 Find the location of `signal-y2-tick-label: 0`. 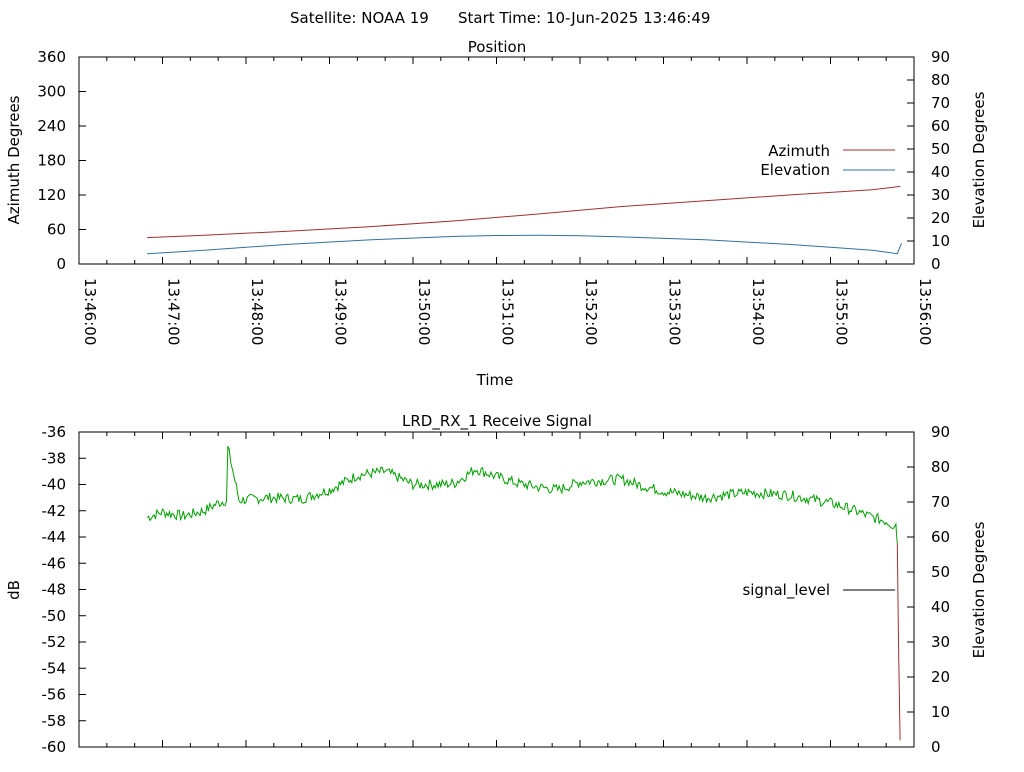

signal-y2-tick-label: 0 is located at coordinates (936, 747).